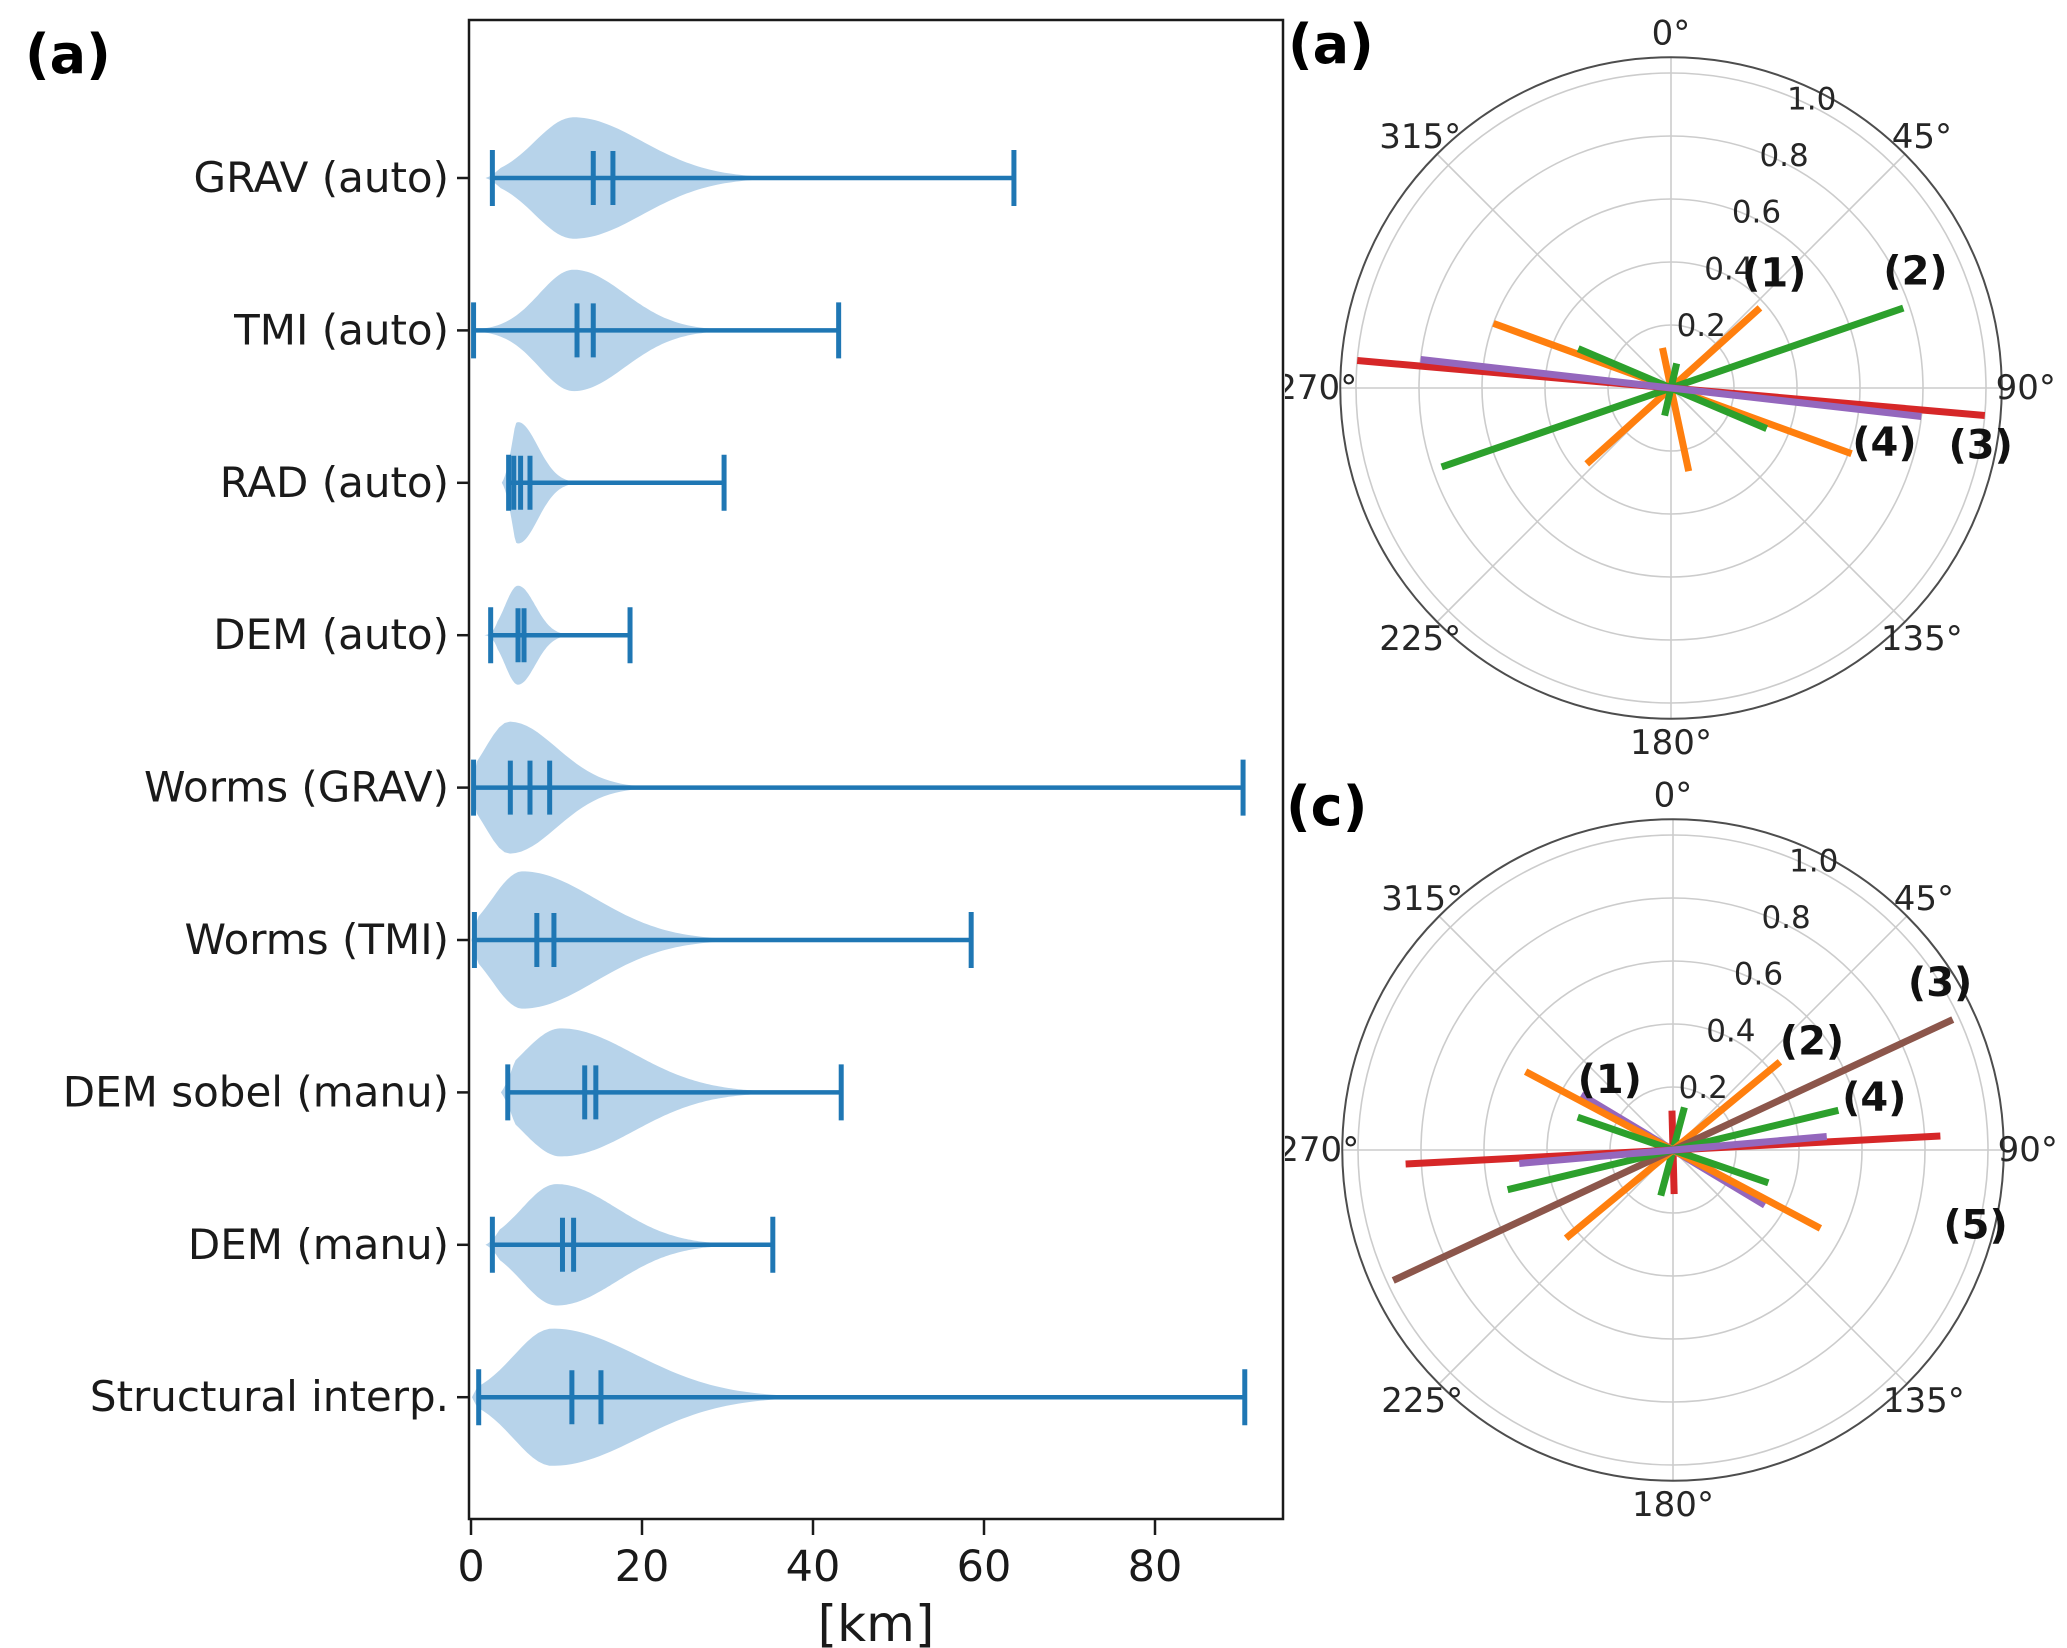  What do you see at coordinates (470, 1567) in the screenshot?
I see `x-tick-label: 0` at bounding box center [470, 1567].